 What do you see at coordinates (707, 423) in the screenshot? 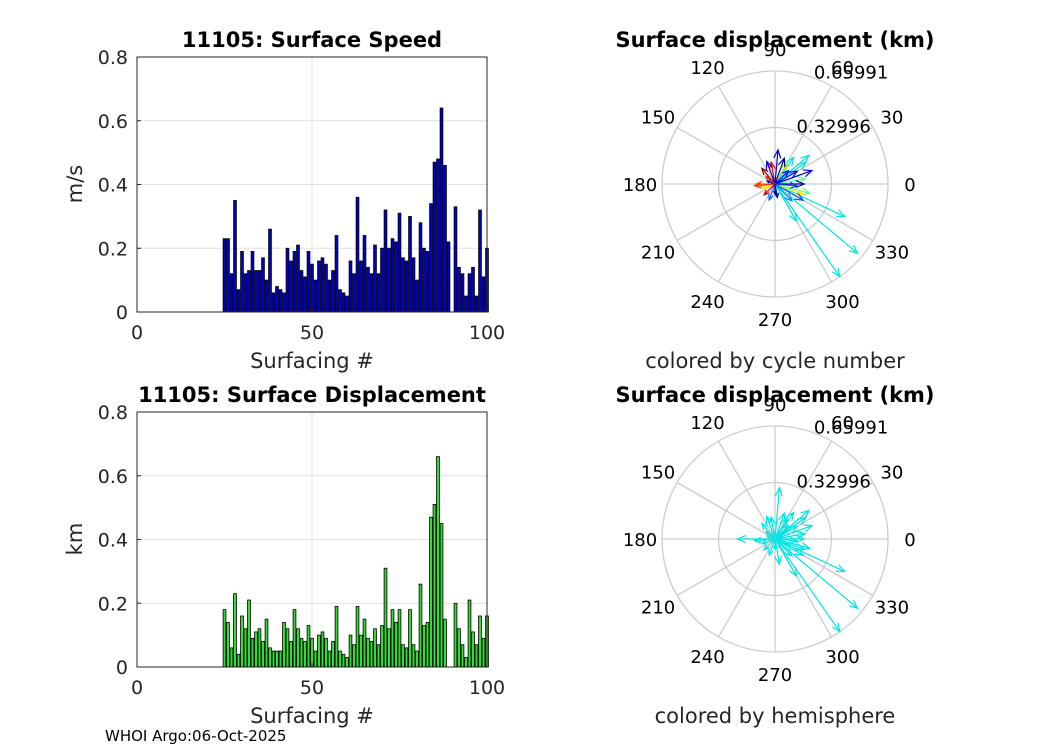
I see `polar2-angle-label: 120` at bounding box center [707, 423].